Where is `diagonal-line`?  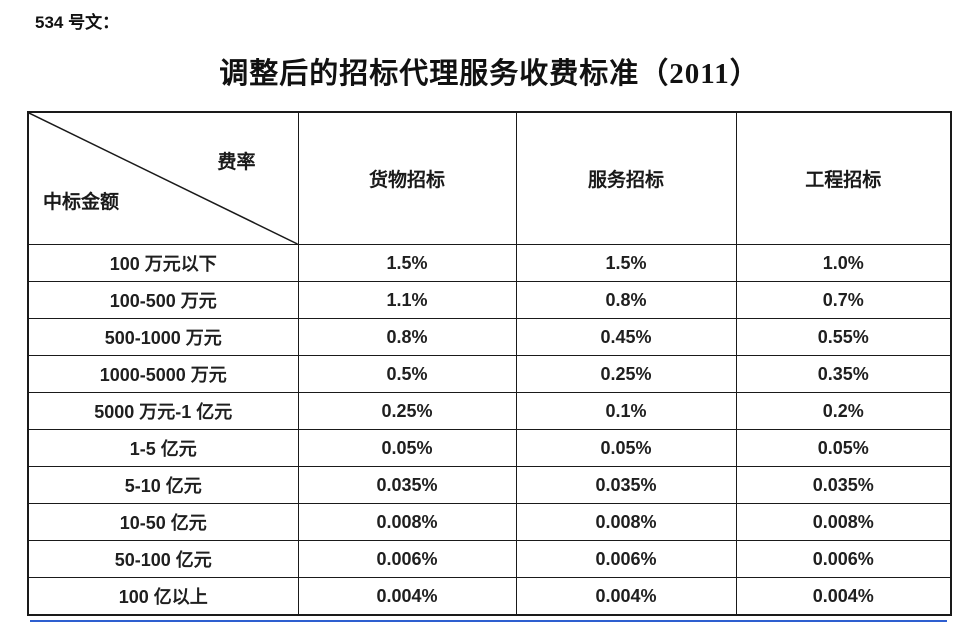
diagonal-line is located at coordinates (163, 178).